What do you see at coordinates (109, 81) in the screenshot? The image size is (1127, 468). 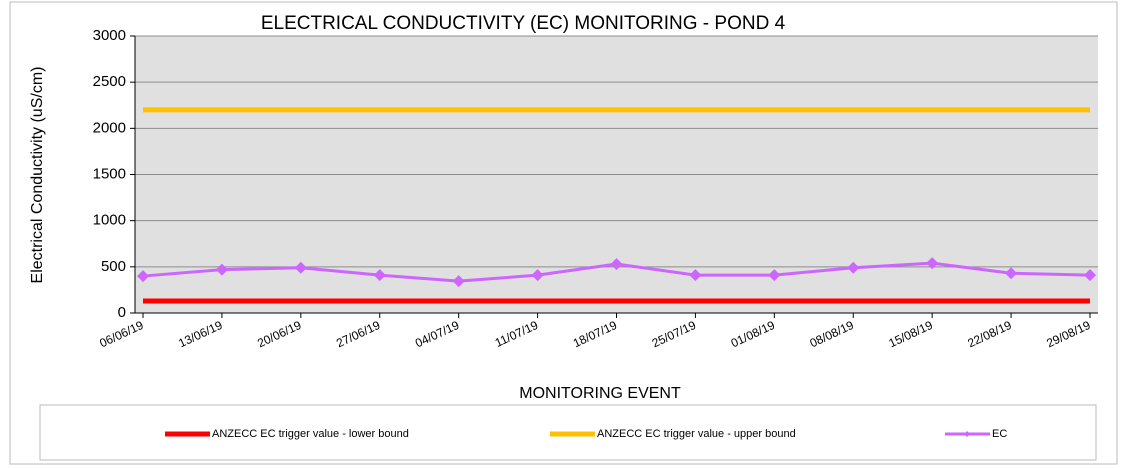 I see `y-tick-label: 2500` at bounding box center [109, 81].